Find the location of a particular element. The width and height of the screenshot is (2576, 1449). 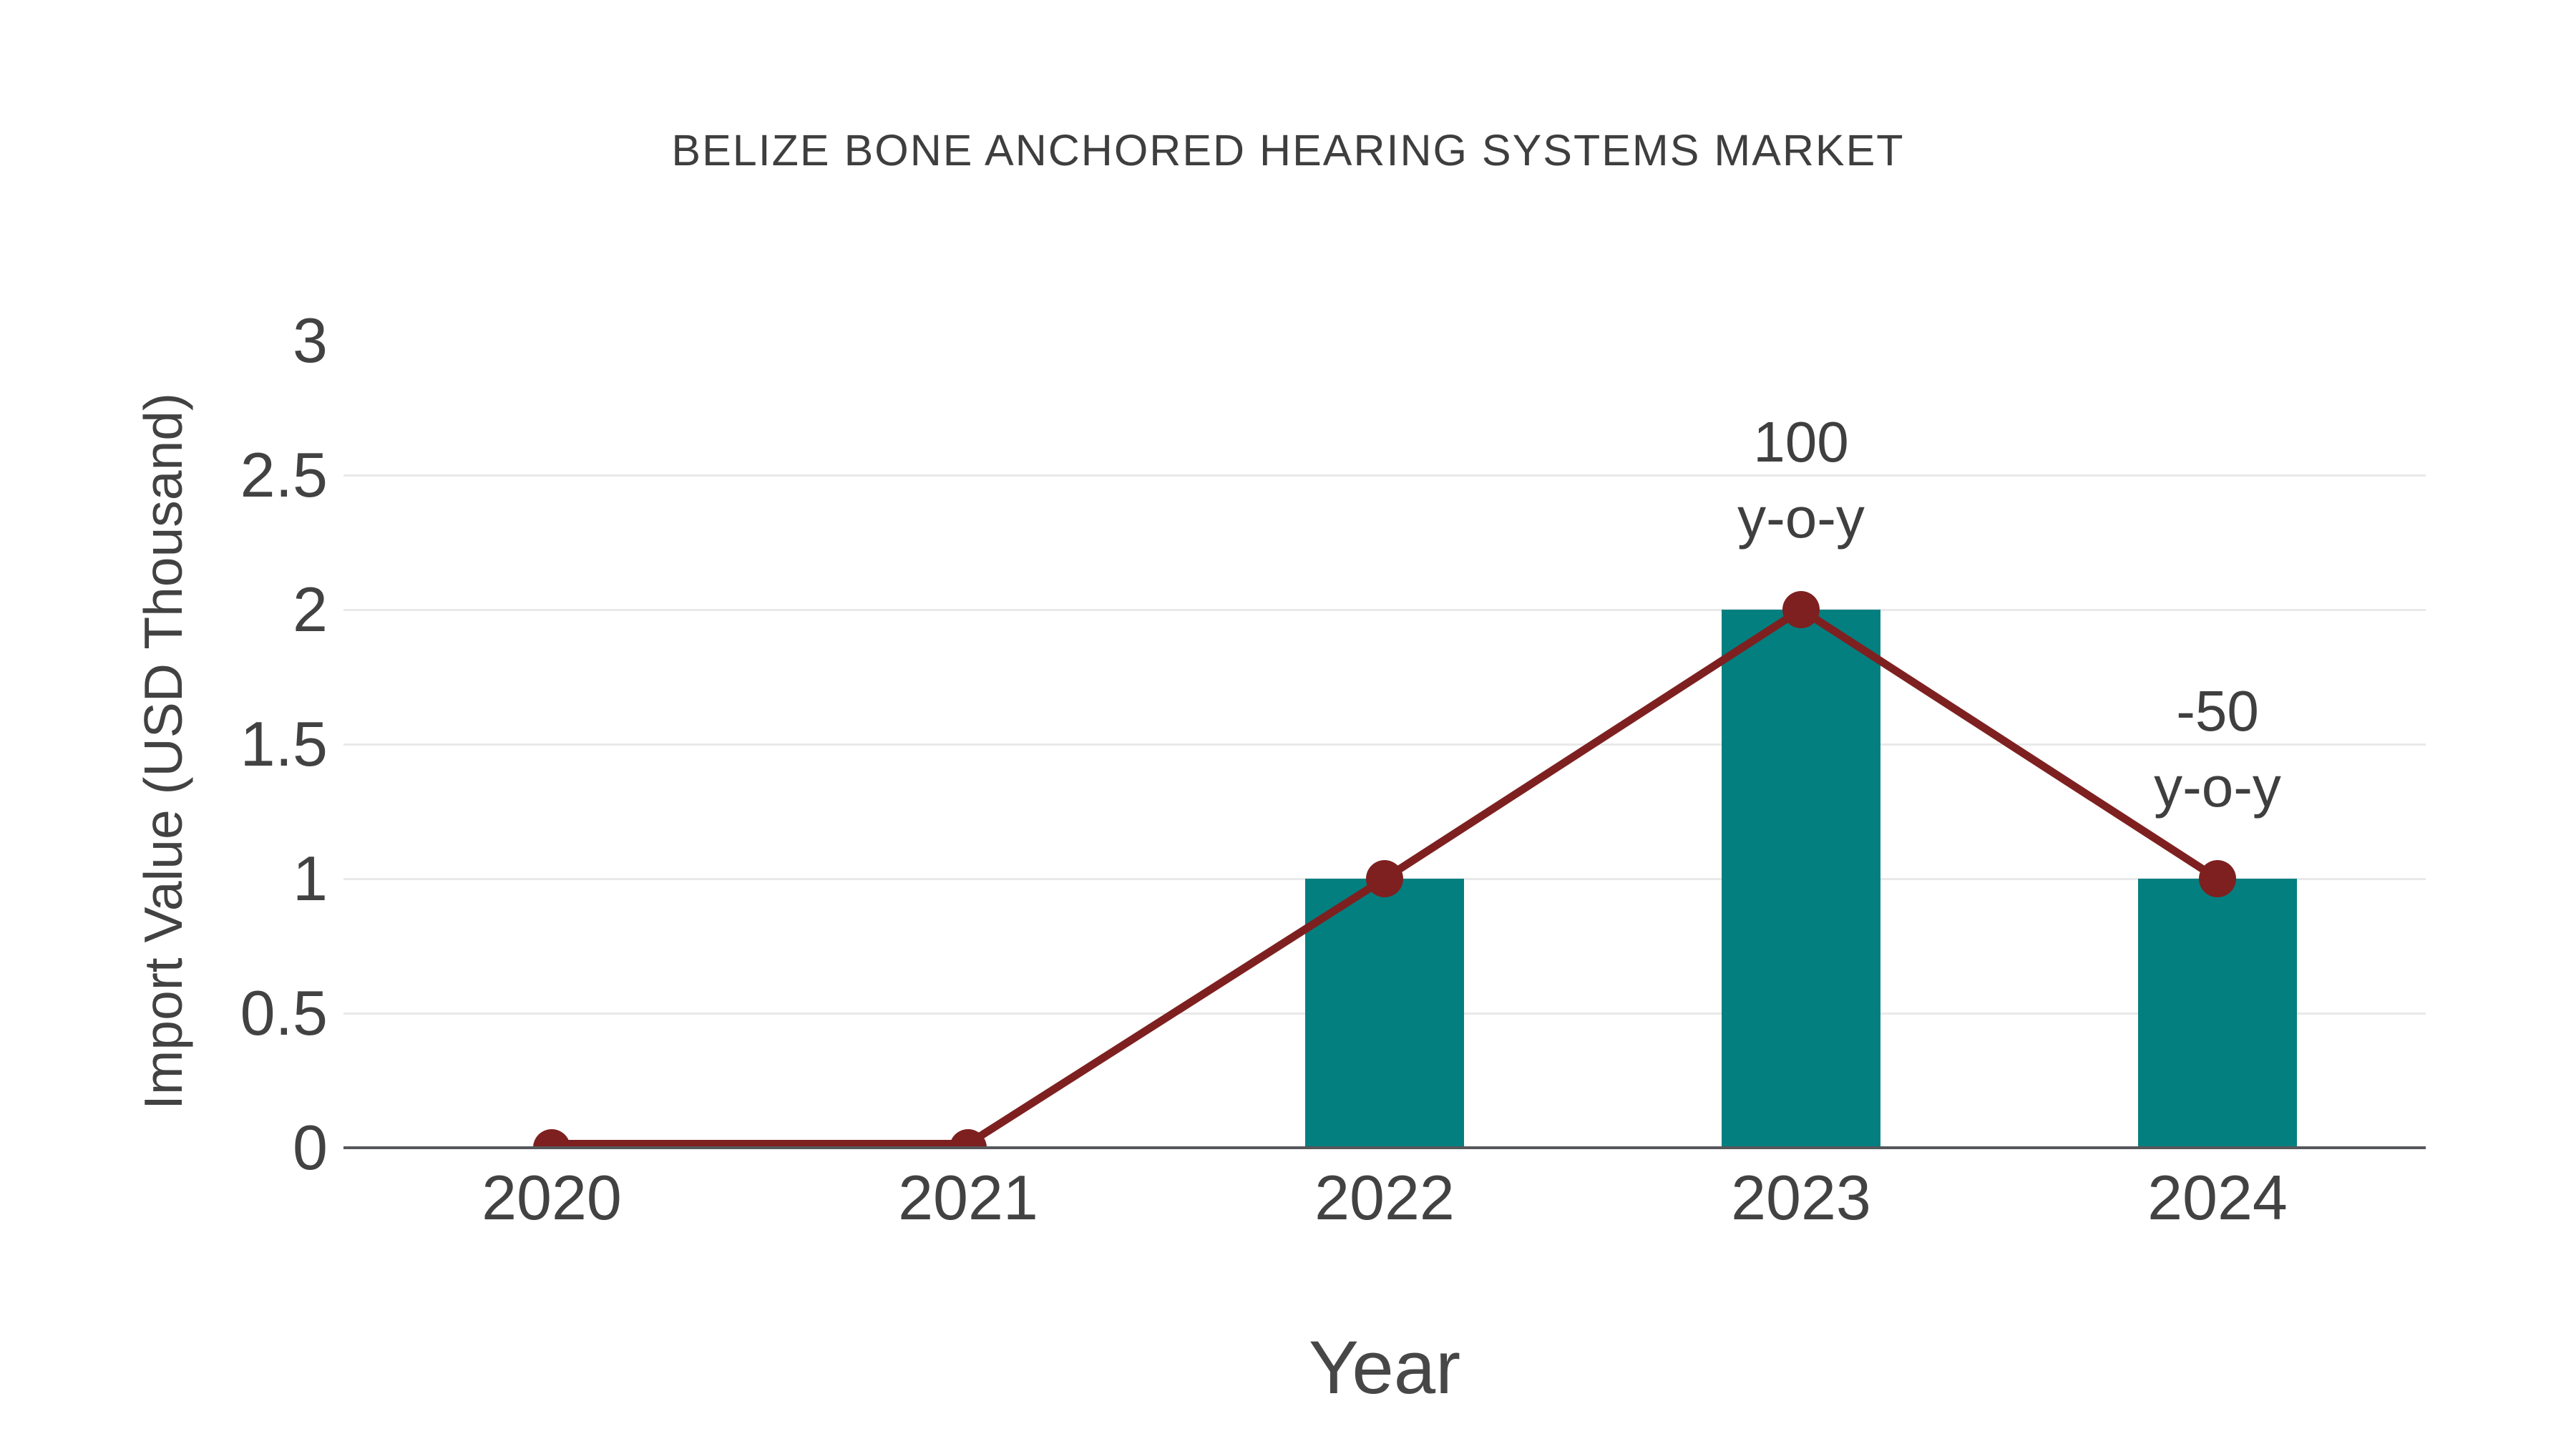

y-tick-label: 3 is located at coordinates (310, 340).